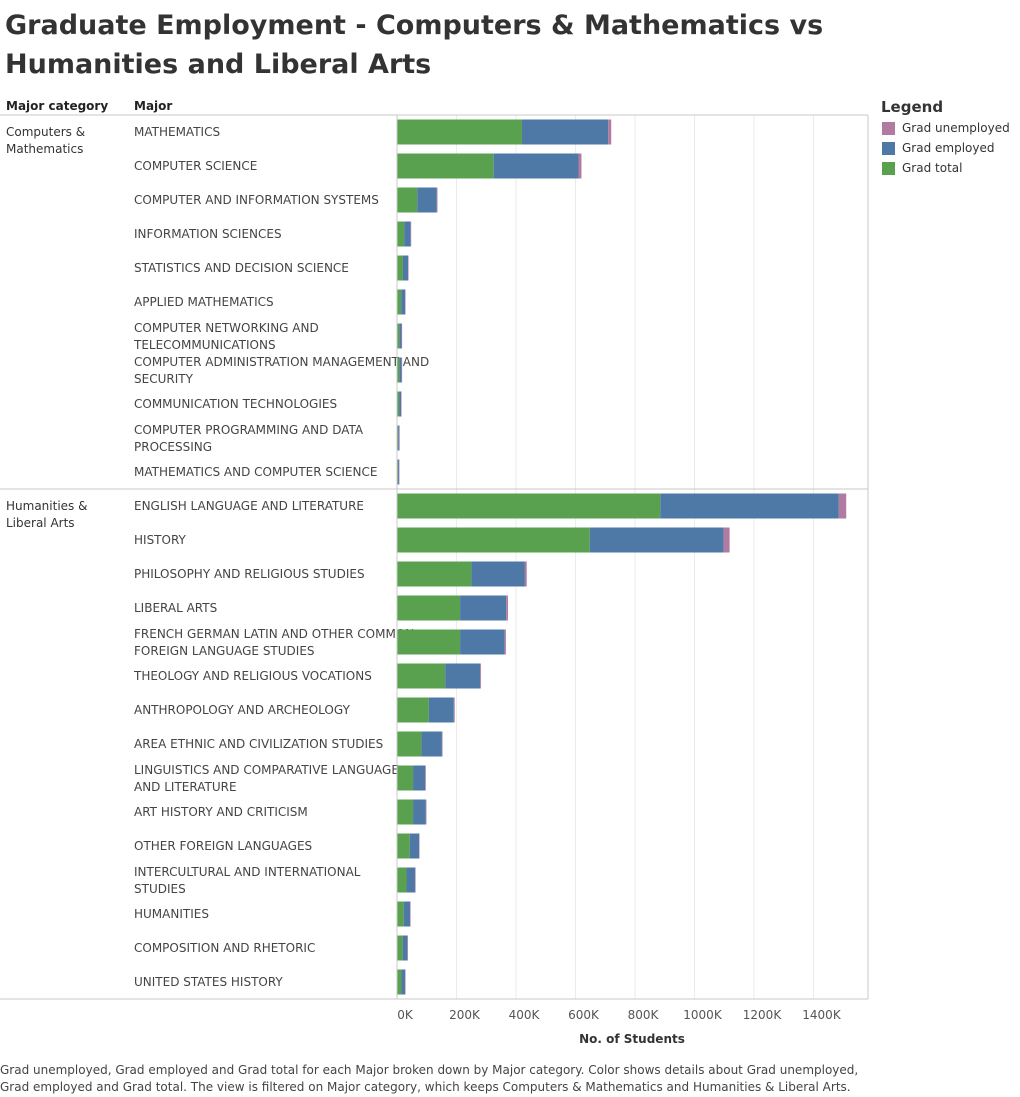  I want to click on legend-label: Grad total, so click(932, 168).